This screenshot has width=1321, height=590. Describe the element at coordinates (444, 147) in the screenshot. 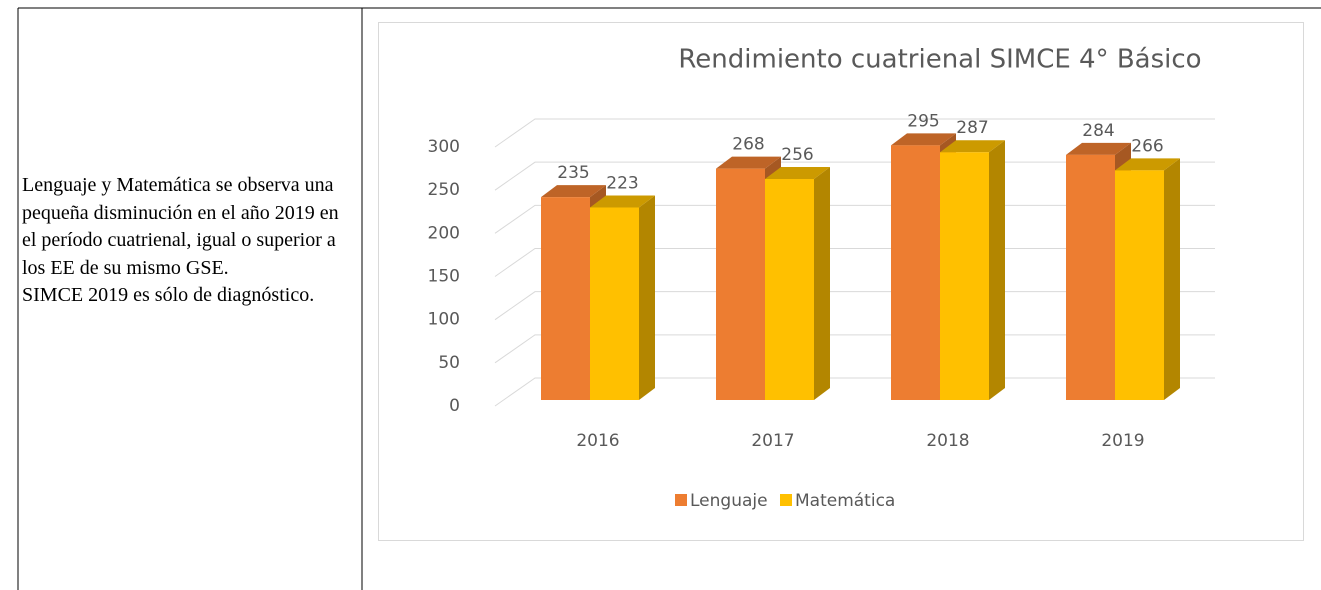

I see `y-tick-label: 300` at that location.